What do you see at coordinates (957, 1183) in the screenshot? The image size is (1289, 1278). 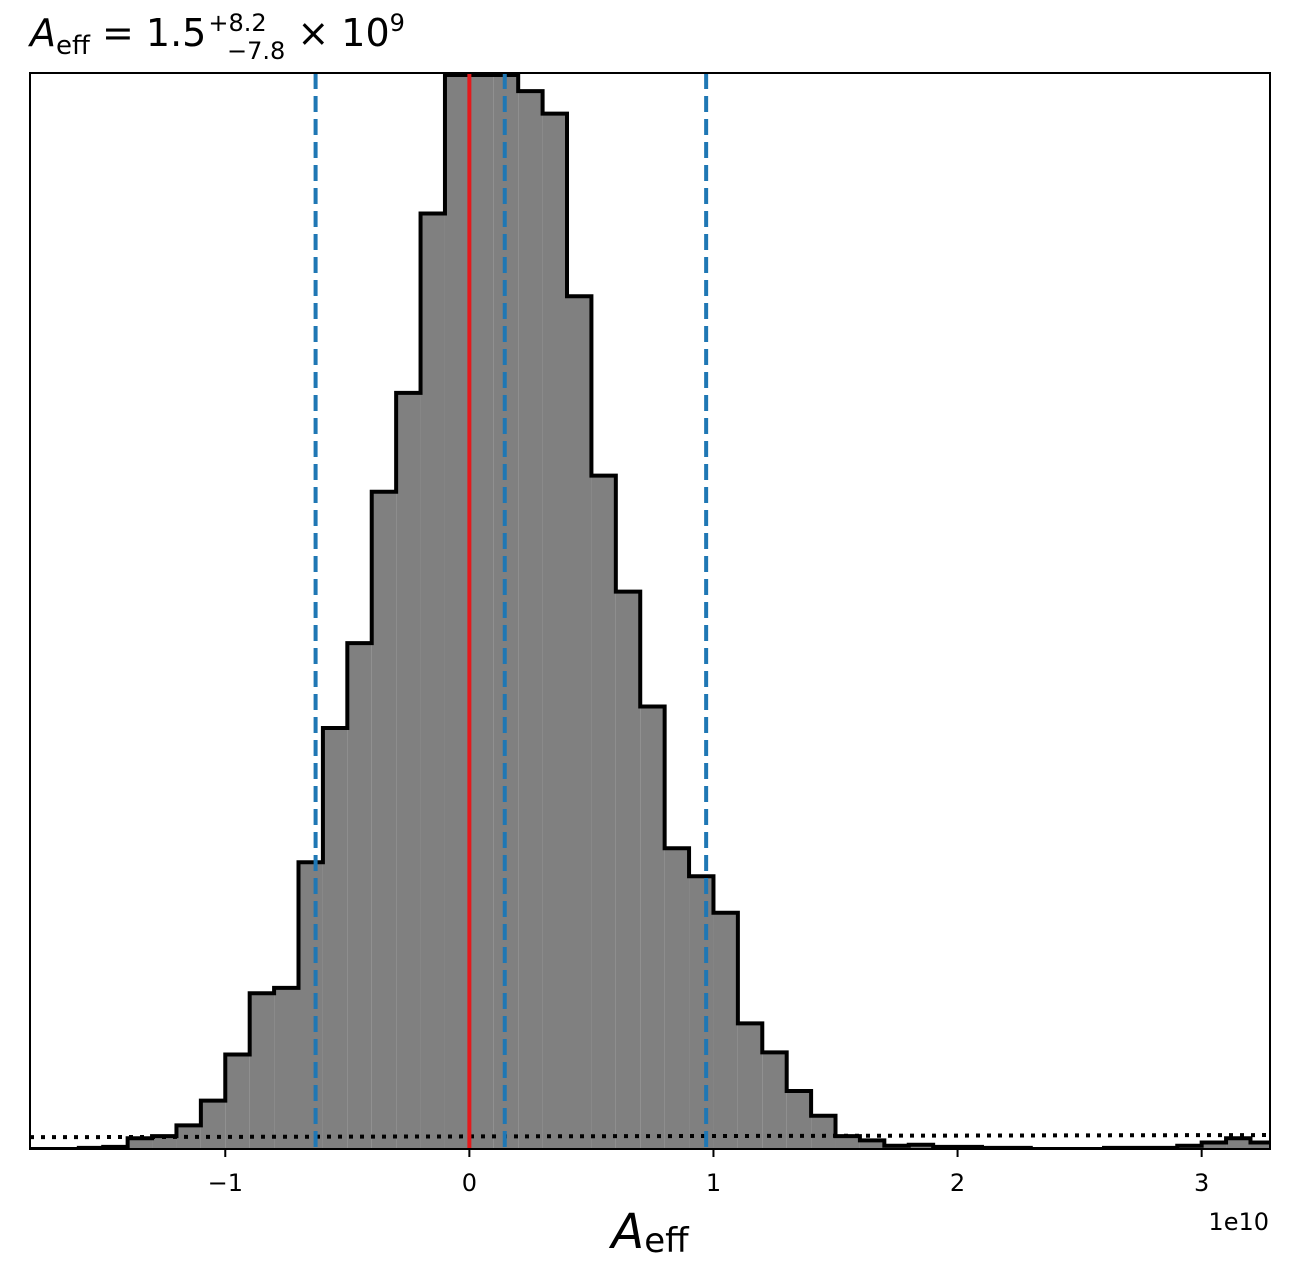 I see `x-tick-label: 2` at bounding box center [957, 1183].